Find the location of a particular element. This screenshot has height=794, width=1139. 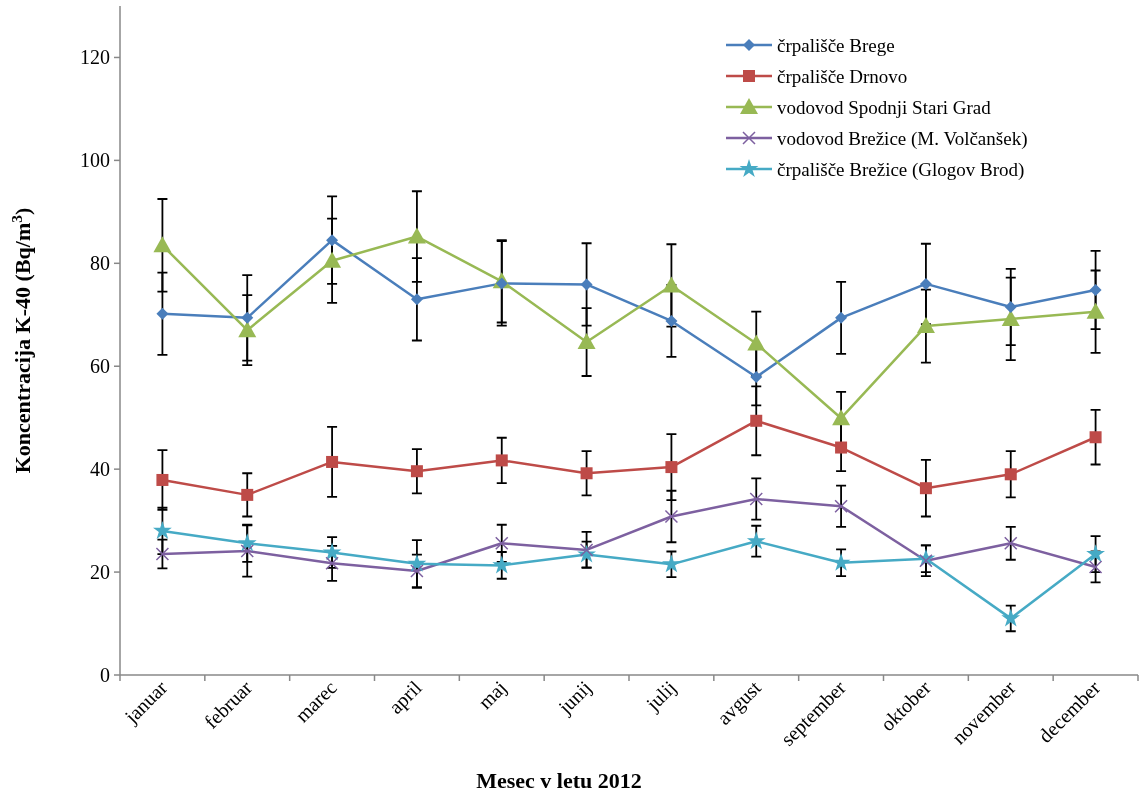

x-tick-label: april is located at coordinates (405, 697).